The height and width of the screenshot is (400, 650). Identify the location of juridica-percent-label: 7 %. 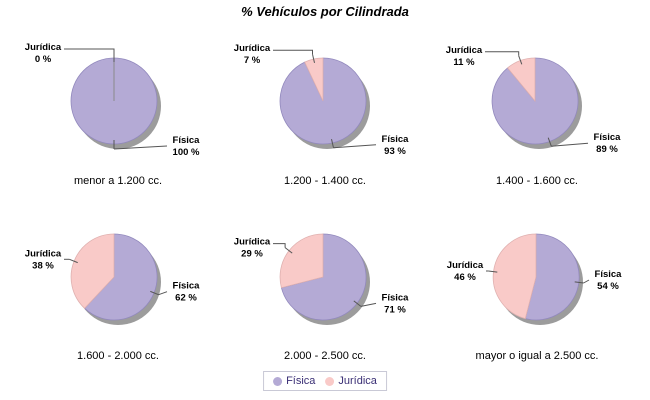
(252, 60).